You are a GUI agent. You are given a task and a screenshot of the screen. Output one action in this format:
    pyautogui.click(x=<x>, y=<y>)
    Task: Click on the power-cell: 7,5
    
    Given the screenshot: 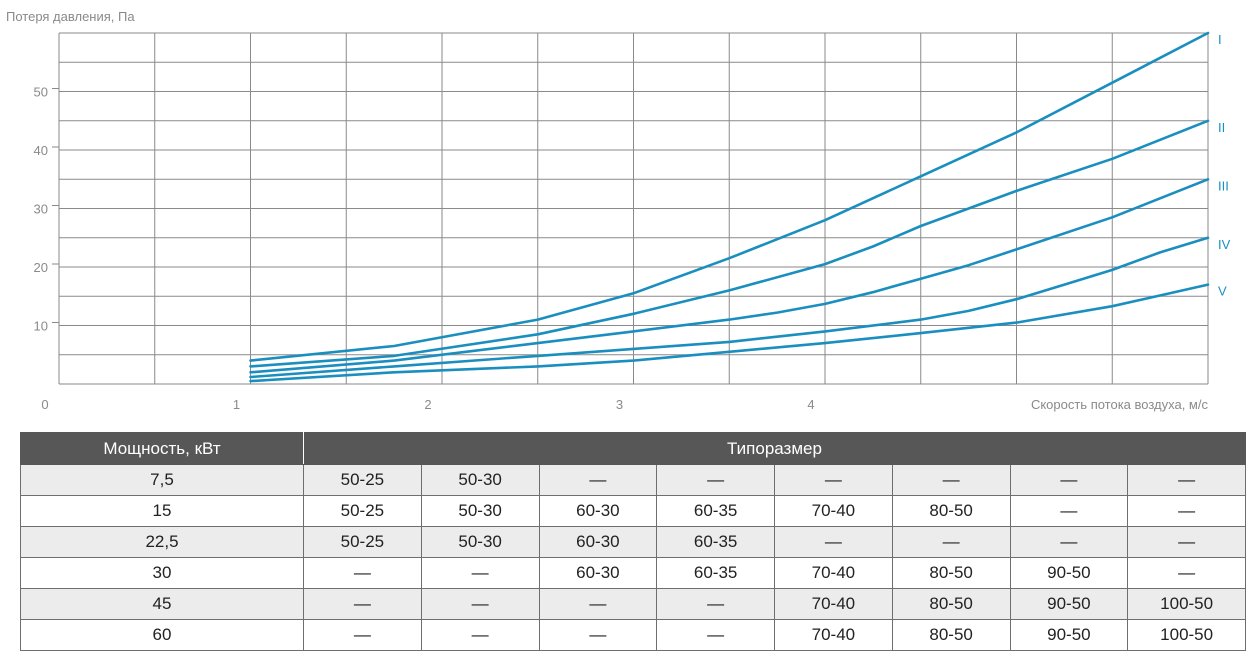 What is the action you would take?
    pyautogui.click(x=162, y=480)
    